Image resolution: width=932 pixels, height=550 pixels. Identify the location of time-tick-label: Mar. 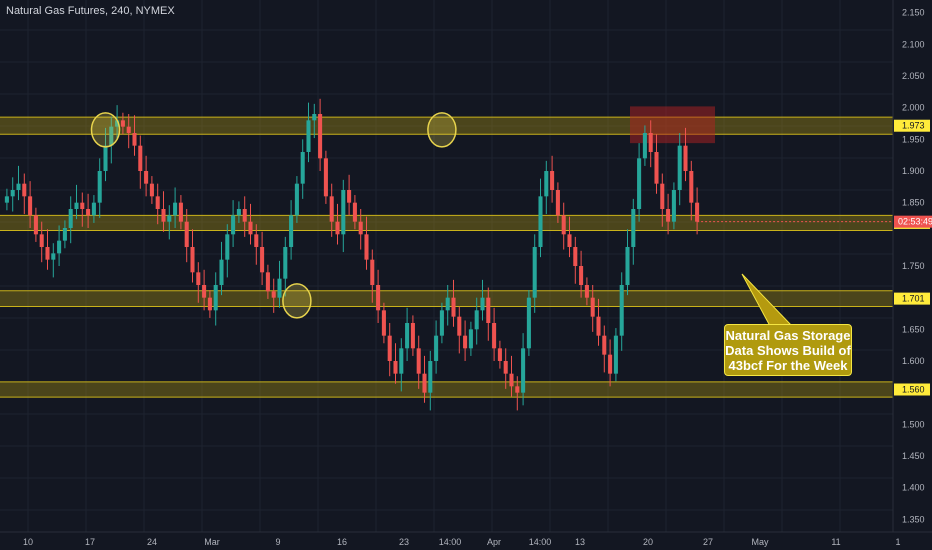
(212, 542).